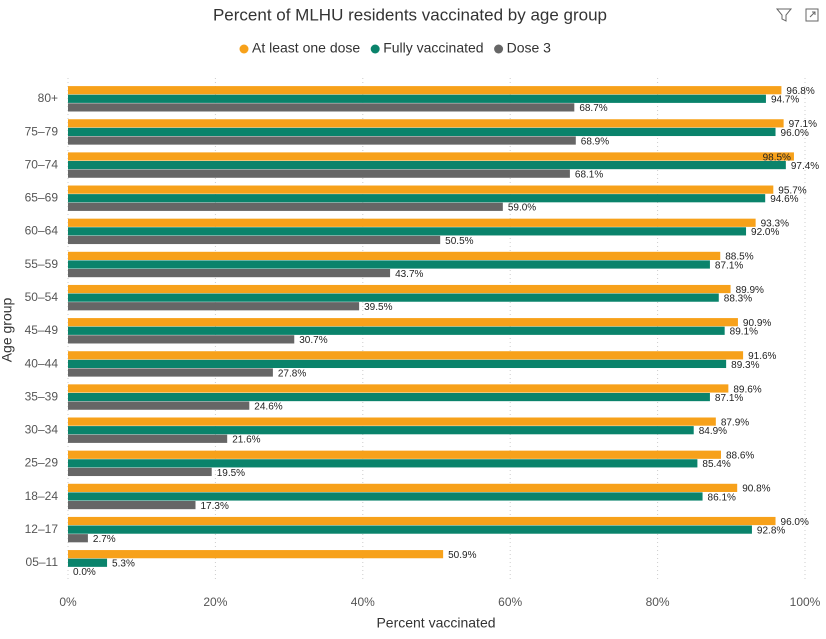 Image resolution: width=826 pixels, height=639 pixels. What do you see at coordinates (593, 108) in the screenshot?
I see `value-label: 68.7%` at bounding box center [593, 108].